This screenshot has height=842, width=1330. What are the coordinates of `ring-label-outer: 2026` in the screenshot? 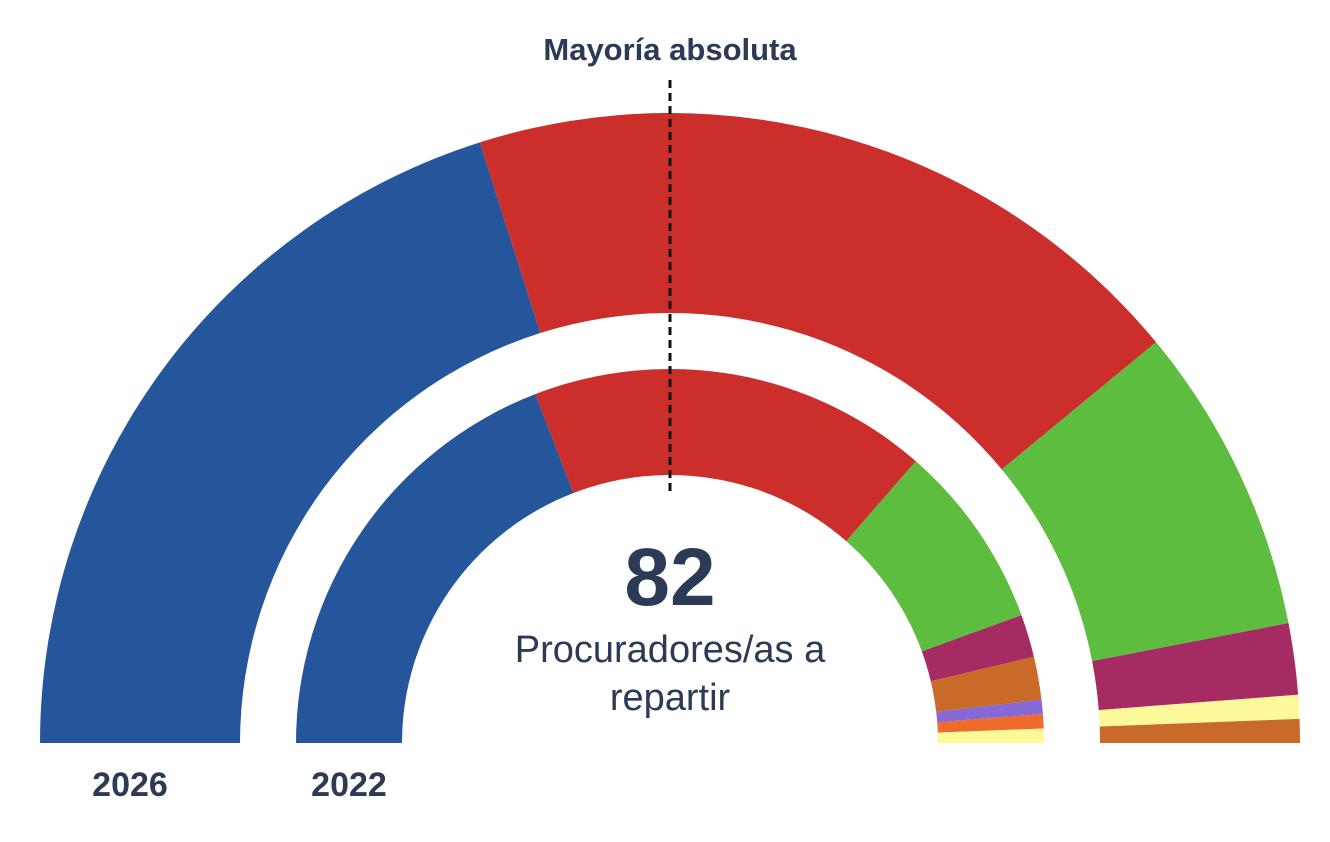 It's located at (130, 785).